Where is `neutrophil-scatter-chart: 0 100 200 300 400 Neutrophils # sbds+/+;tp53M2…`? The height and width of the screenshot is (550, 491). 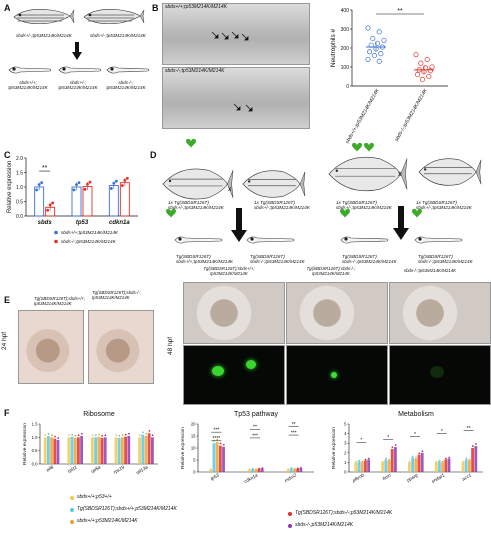 neutrophil-scatter-chart: 0 100 200 300 400 Neutrophils # sbds+/+;tp53M2… is located at coordinates (389, 76).